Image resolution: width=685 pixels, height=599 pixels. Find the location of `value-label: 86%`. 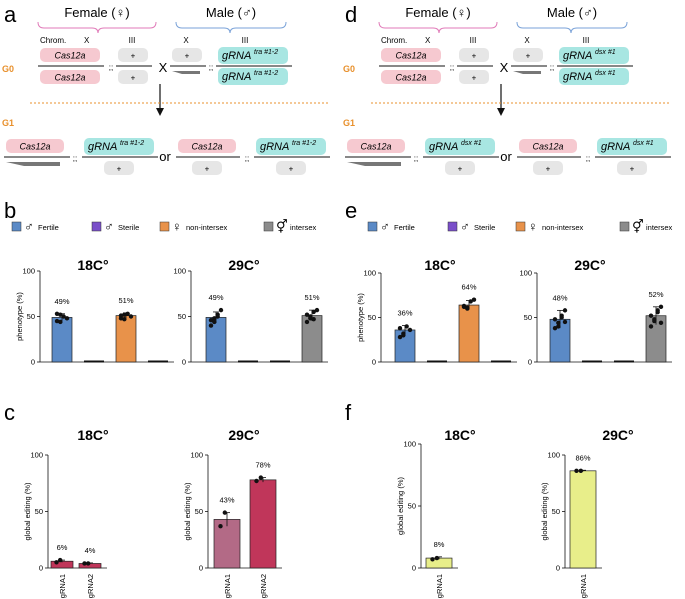

value-label: 86% is located at coordinates (582, 457).